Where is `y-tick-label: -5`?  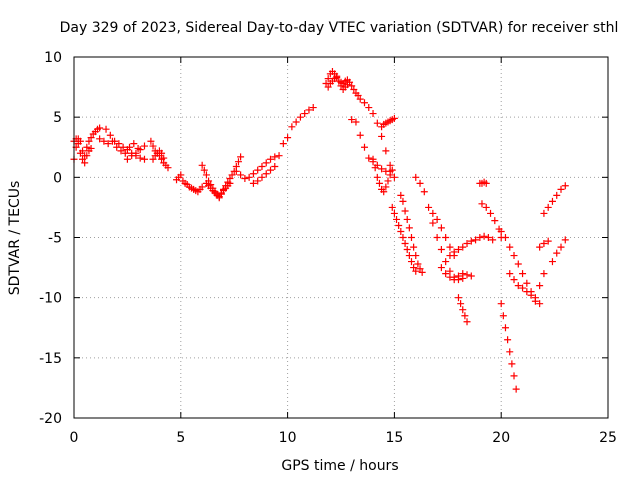
y-tick-label: -5 is located at coordinates (55, 239).